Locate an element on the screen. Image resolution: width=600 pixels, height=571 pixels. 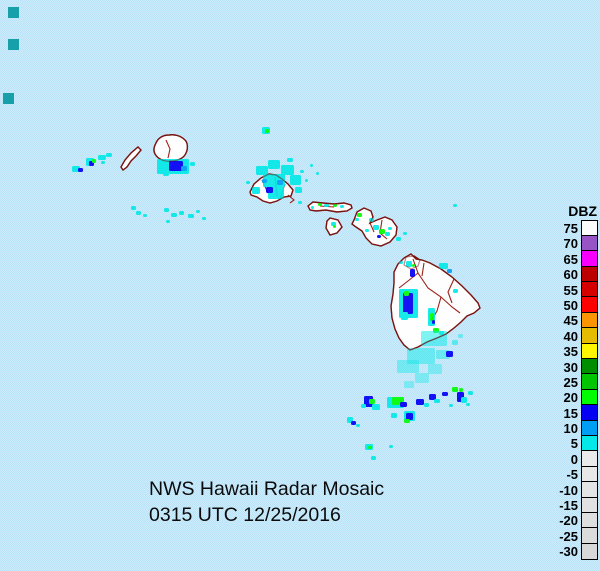
legend-entry: 20 is located at coordinates (574, 397).